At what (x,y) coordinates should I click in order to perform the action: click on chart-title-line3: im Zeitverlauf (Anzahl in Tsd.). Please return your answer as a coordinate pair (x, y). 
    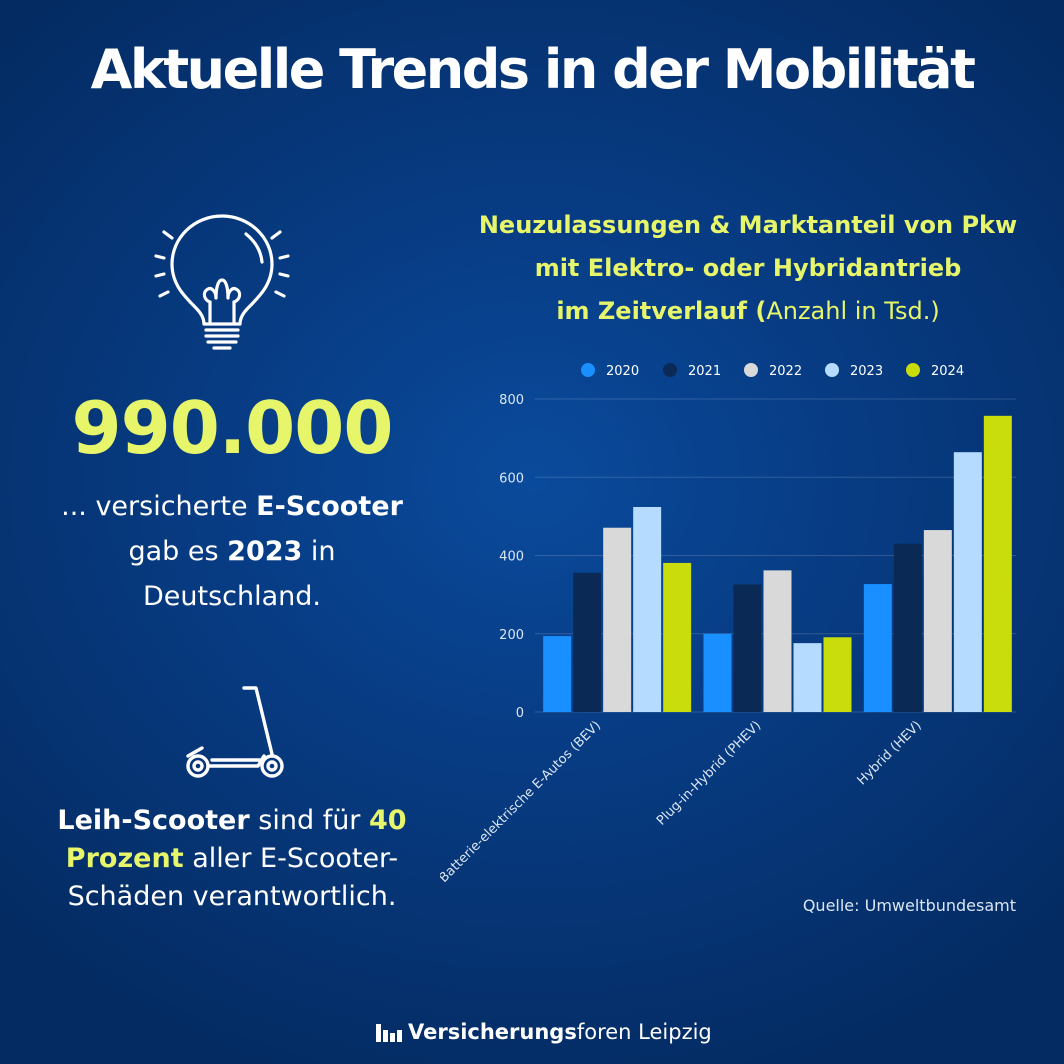
    Looking at the image, I should click on (748, 311).